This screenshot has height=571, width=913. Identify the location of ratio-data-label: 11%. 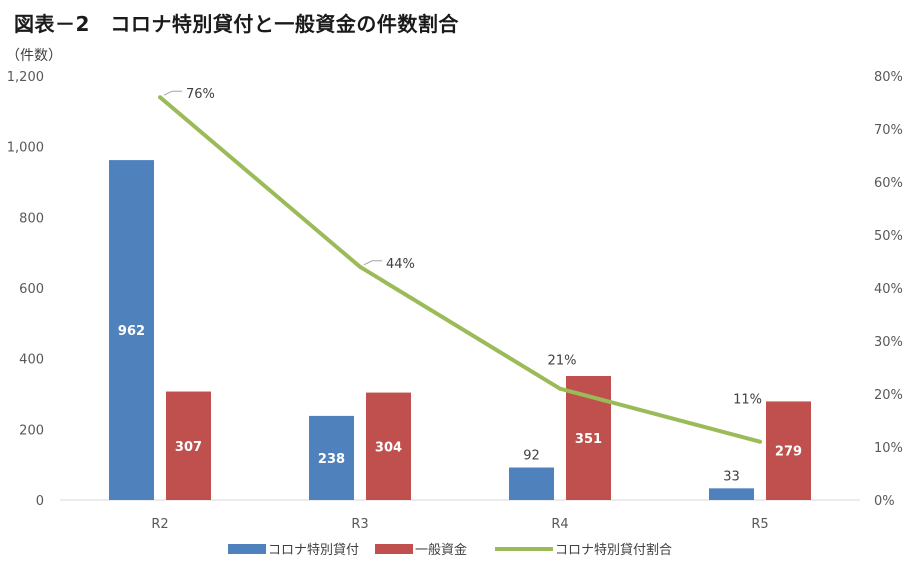
(747, 400).